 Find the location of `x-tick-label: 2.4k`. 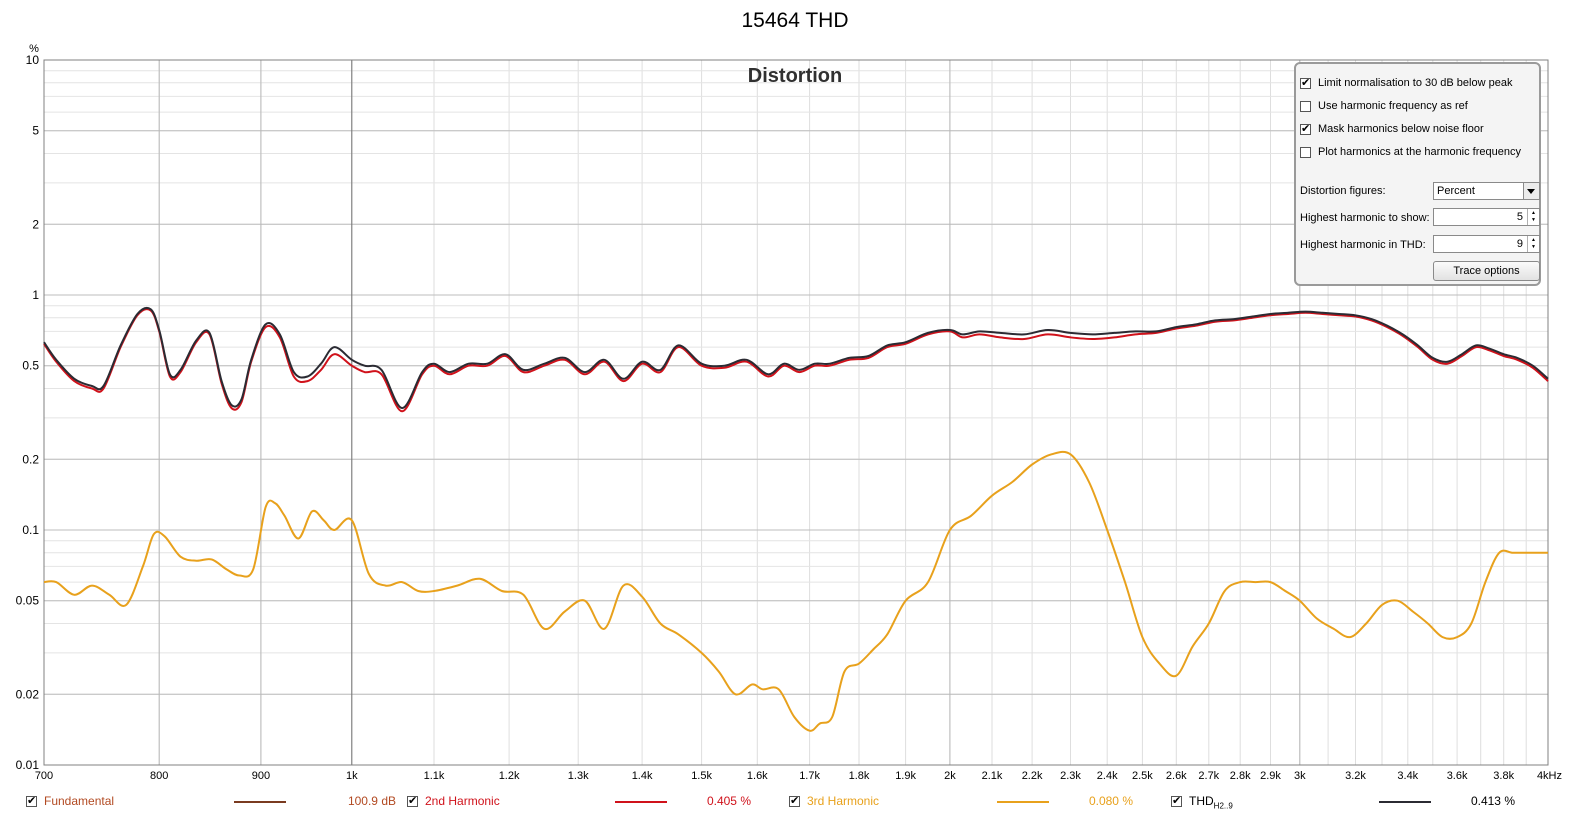

x-tick-label: 2.4k is located at coordinates (1107, 776).